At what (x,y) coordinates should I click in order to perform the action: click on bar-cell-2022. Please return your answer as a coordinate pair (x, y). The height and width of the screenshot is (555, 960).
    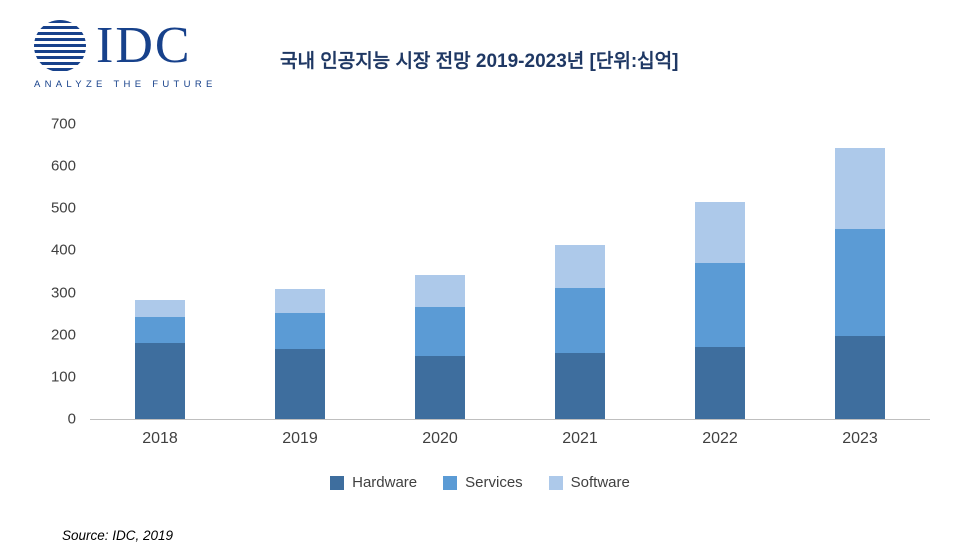
    Looking at the image, I should click on (720, 271).